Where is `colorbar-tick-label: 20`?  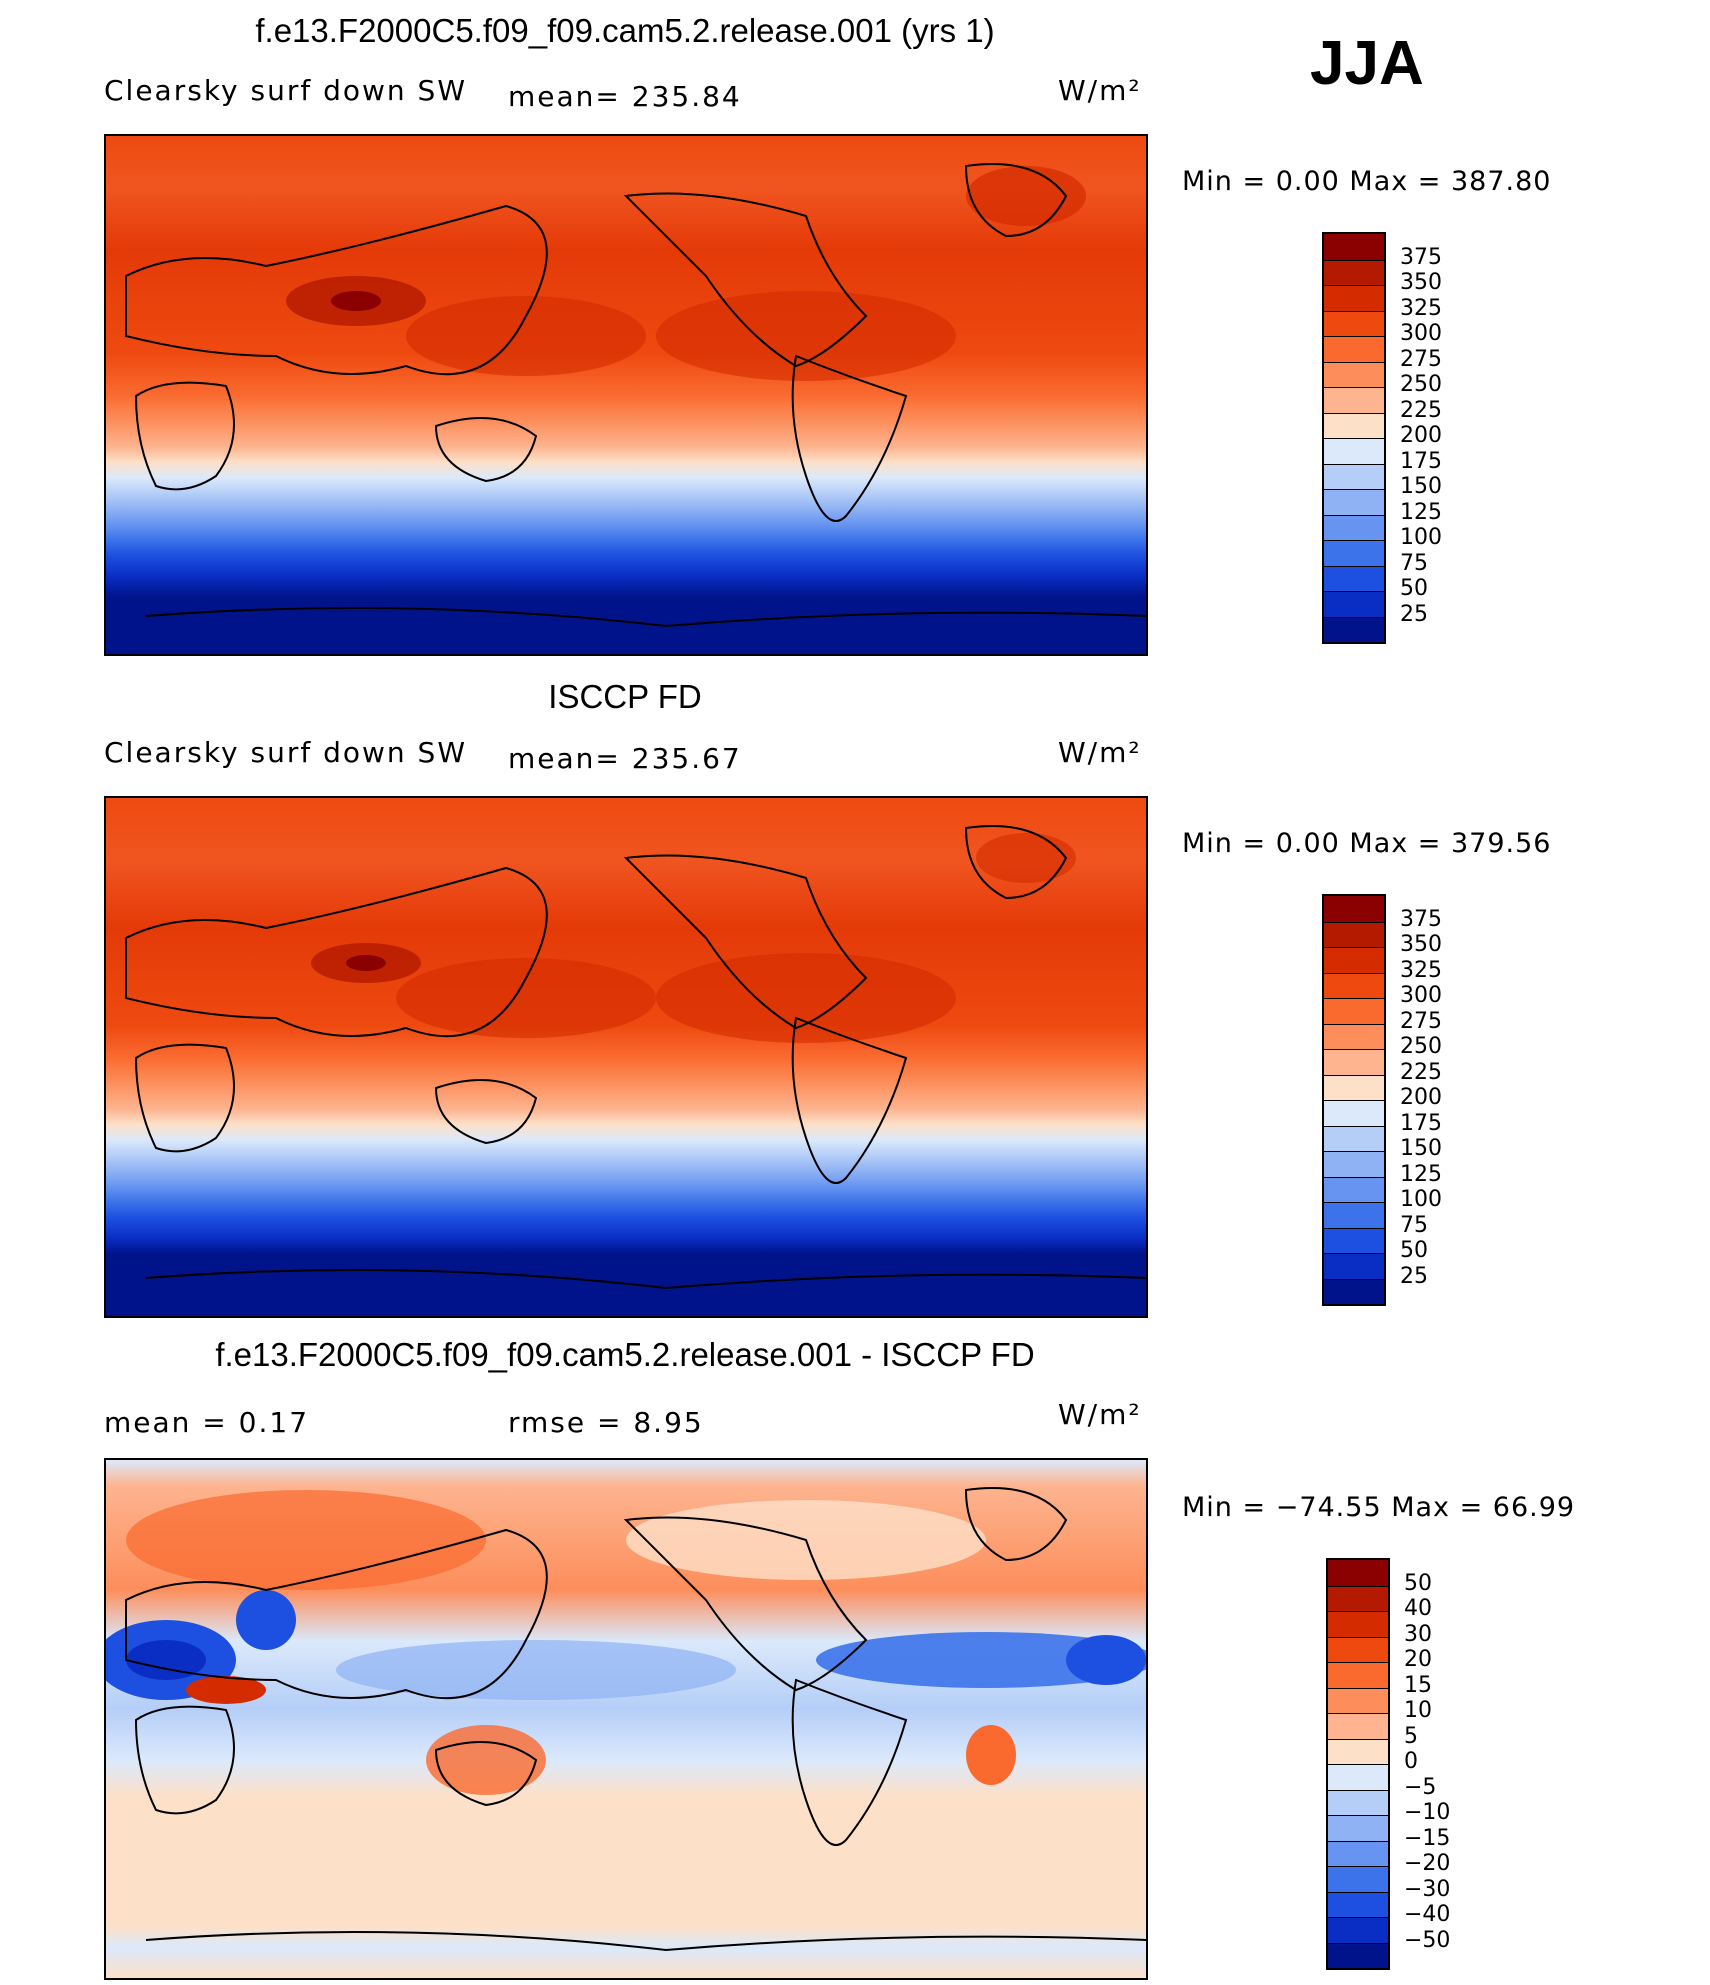 colorbar-tick-label: 20 is located at coordinates (1418, 1659).